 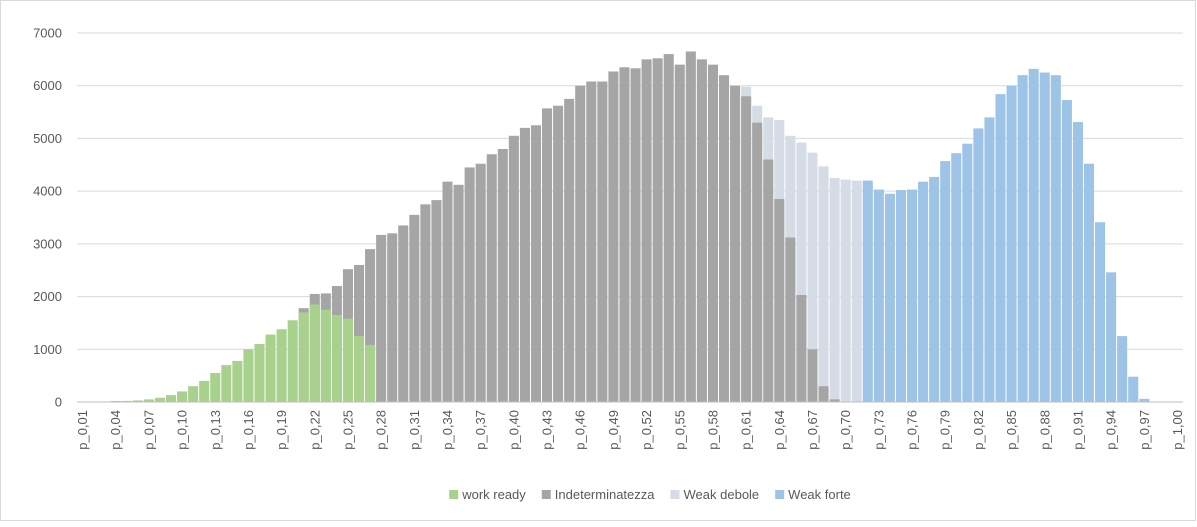 What do you see at coordinates (819, 494) in the screenshot?
I see `legend-label: Weak forte` at bounding box center [819, 494].